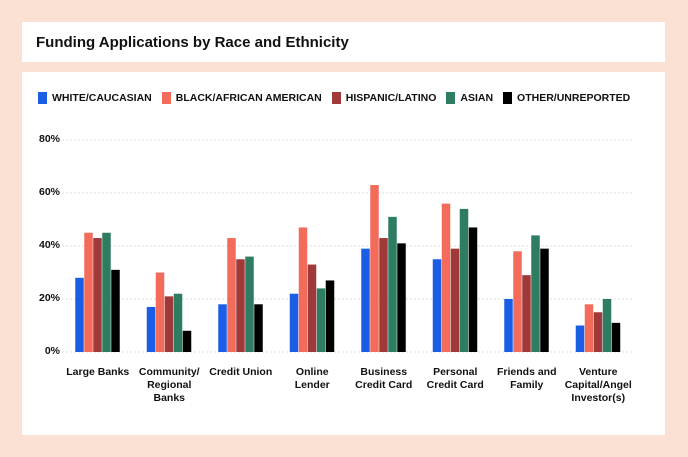  I want to click on x-tick-label: Community/ Regional Banks, so click(169, 385).